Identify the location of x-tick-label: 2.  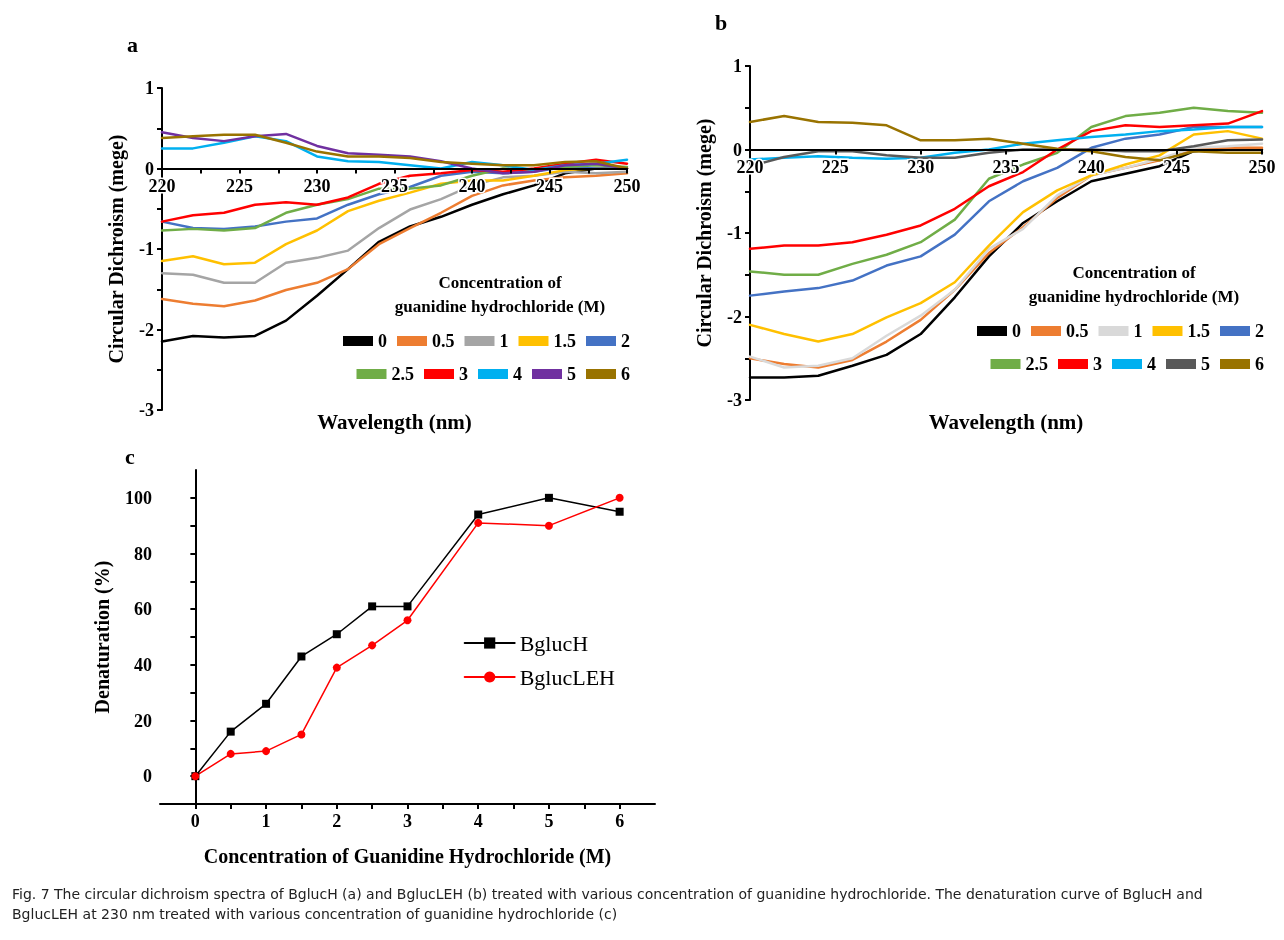
(337, 821).